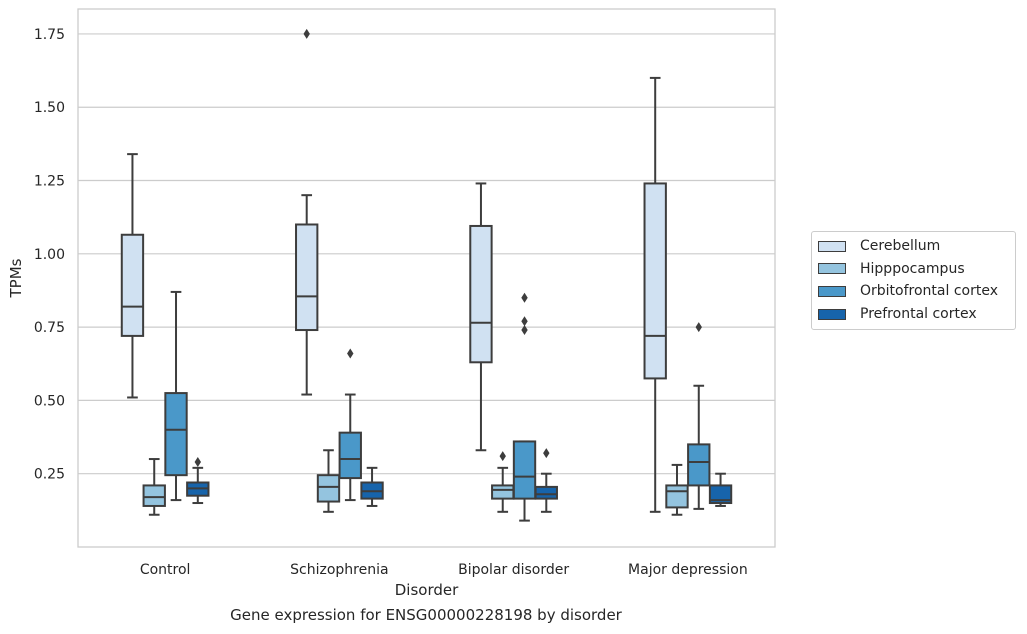 The height and width of the screenshot is (634, 1027). I want to click on x-tick-label: Bipolar disorder, so click(513, 570).